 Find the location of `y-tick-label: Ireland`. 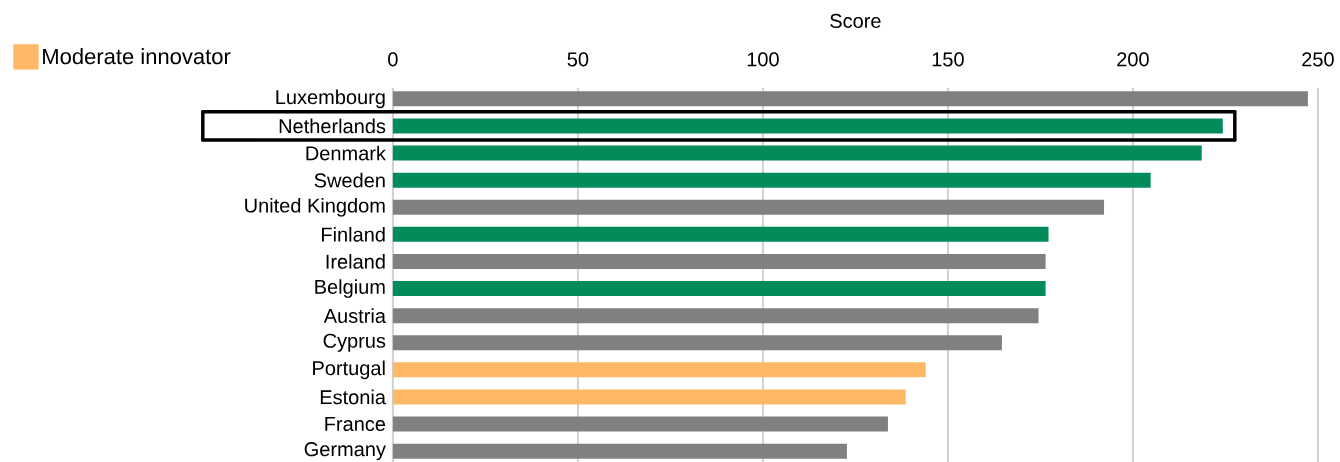

y-tick-label: Ireland is located at coordinates (355, 261).